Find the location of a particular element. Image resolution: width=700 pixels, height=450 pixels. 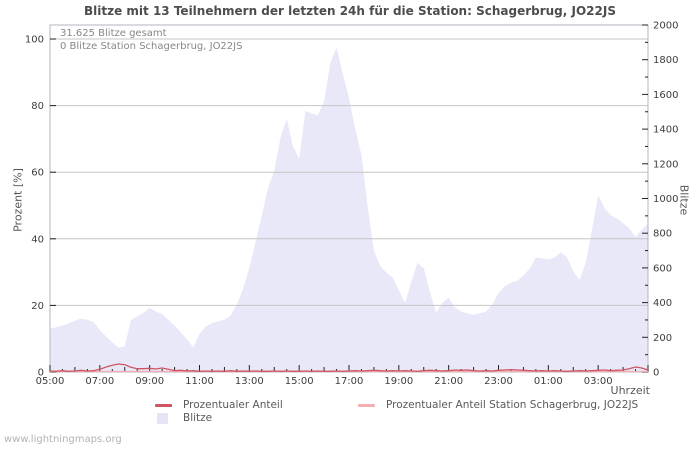

svg-text: 15:00 is located at coordinates (299, 381).